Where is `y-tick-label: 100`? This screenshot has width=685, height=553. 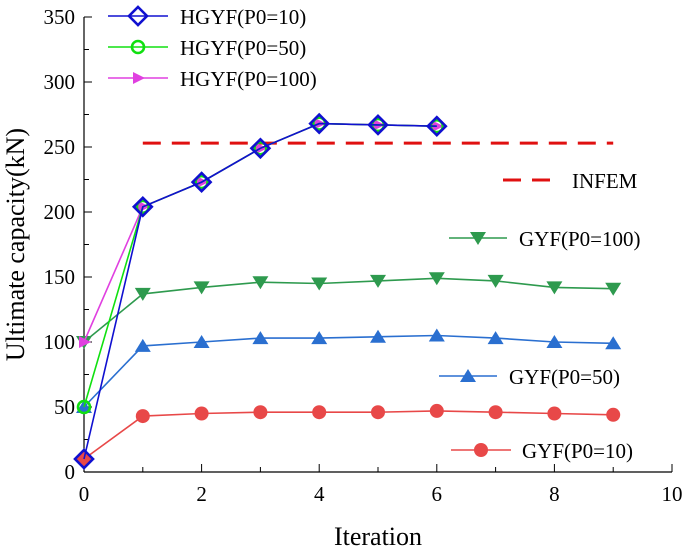
y-tick-label: 100 is located at coordinates (60, 342).